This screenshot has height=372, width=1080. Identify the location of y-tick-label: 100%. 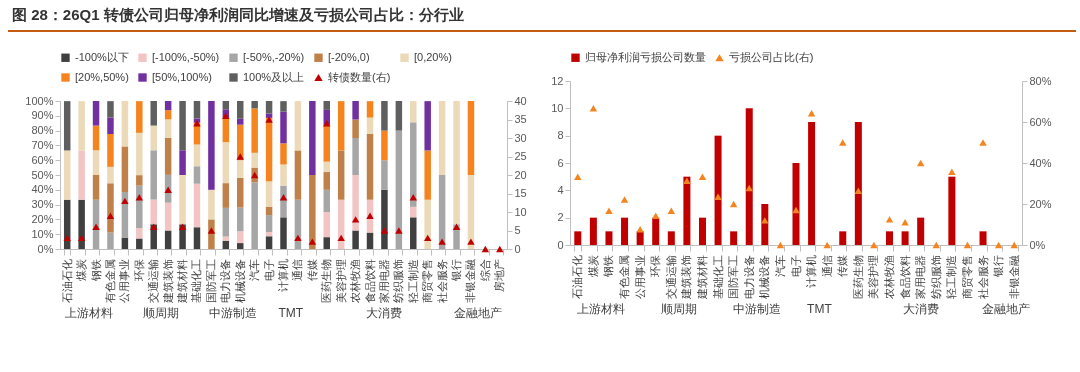
(39, 100).